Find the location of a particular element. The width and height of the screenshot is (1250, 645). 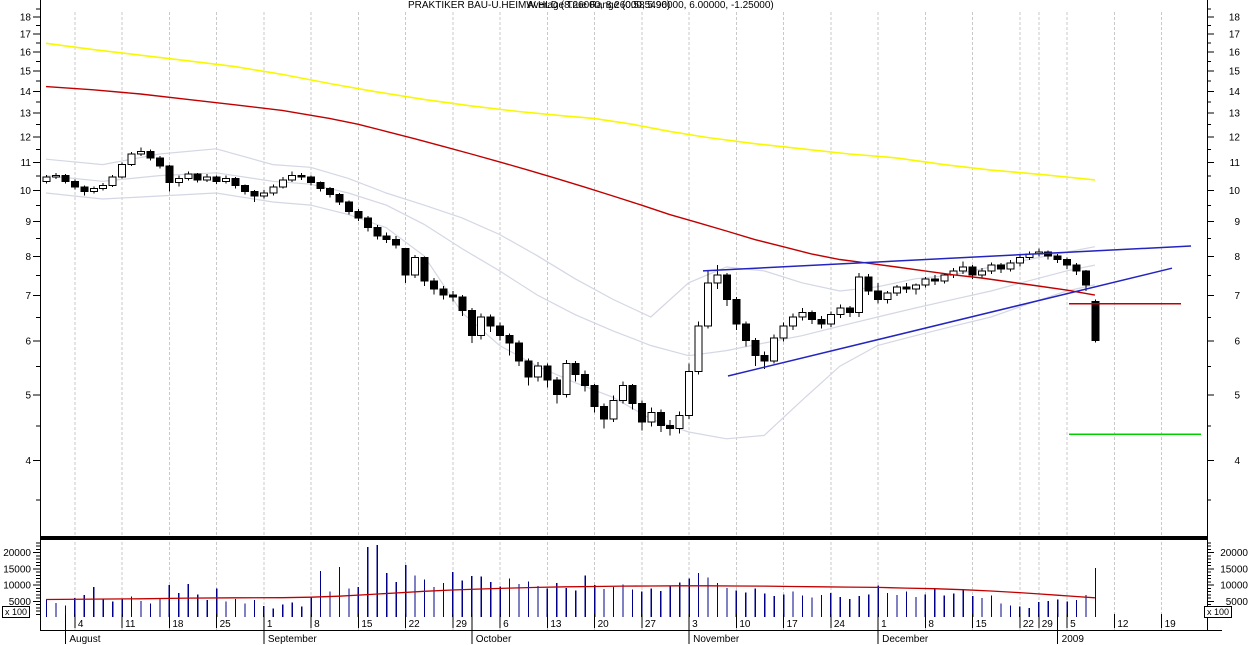

price-label: 17 is located at coordinates (26, 35).